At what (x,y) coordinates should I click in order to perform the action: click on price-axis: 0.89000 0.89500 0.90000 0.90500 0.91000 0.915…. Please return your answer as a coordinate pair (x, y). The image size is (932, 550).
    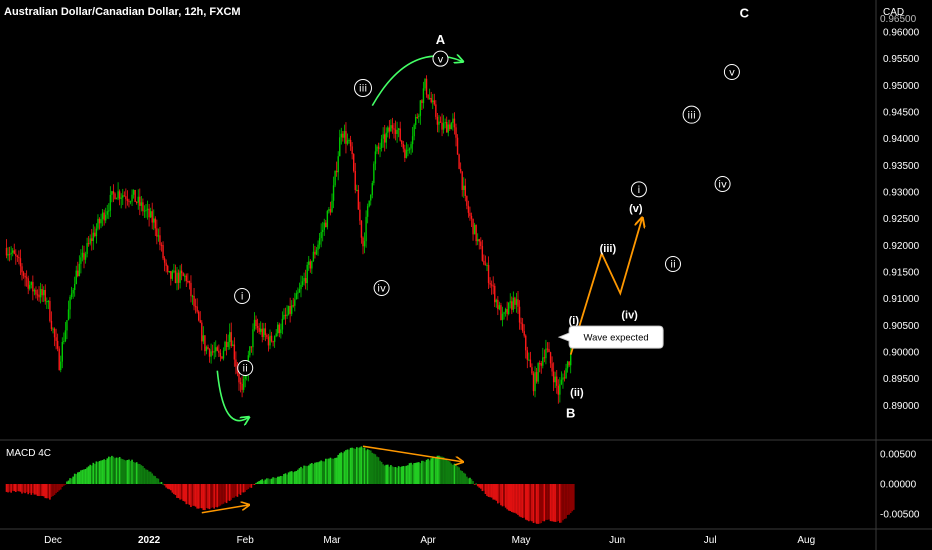
    Looking at the image, I should click on (901, 220).